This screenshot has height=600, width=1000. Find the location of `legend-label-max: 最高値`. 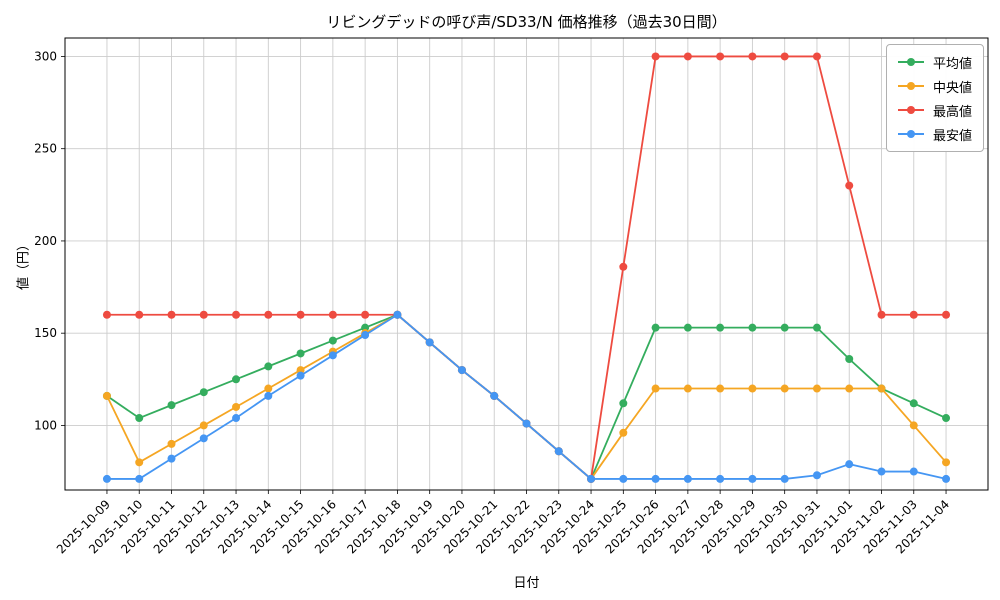

legend-label-max: 最高値 is located at coordinates (952, 112).